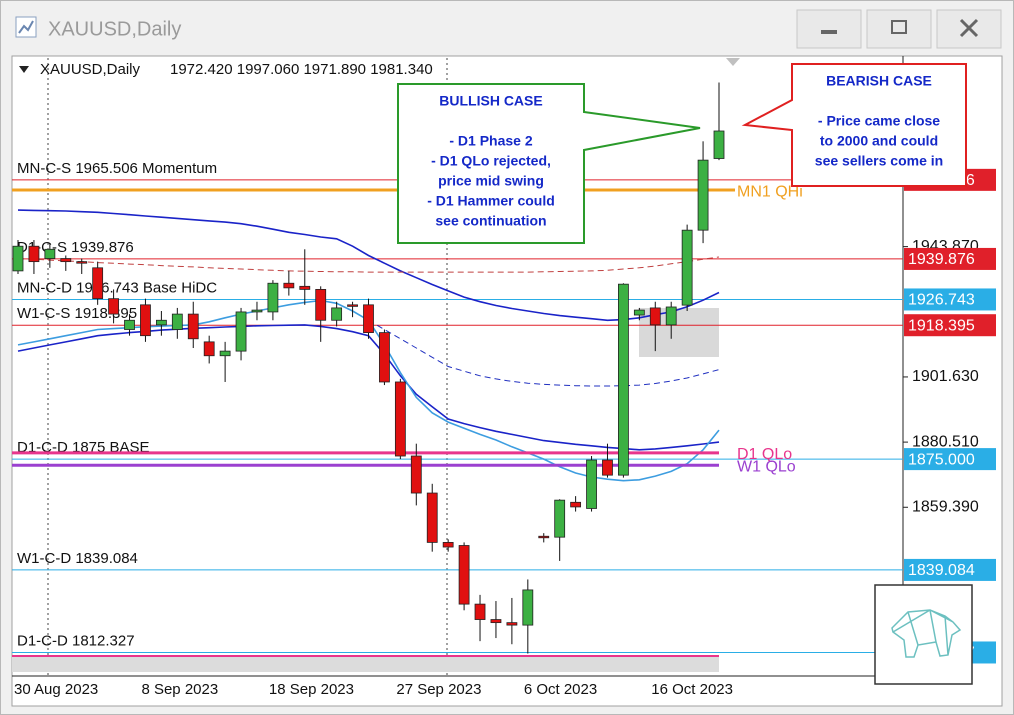 The height and width of the screenshot is (715, 1014). Describe the element at coordinates (311, 689) in the screenshot. I see `x-tick-label: 18 Sep 2023` at that location.